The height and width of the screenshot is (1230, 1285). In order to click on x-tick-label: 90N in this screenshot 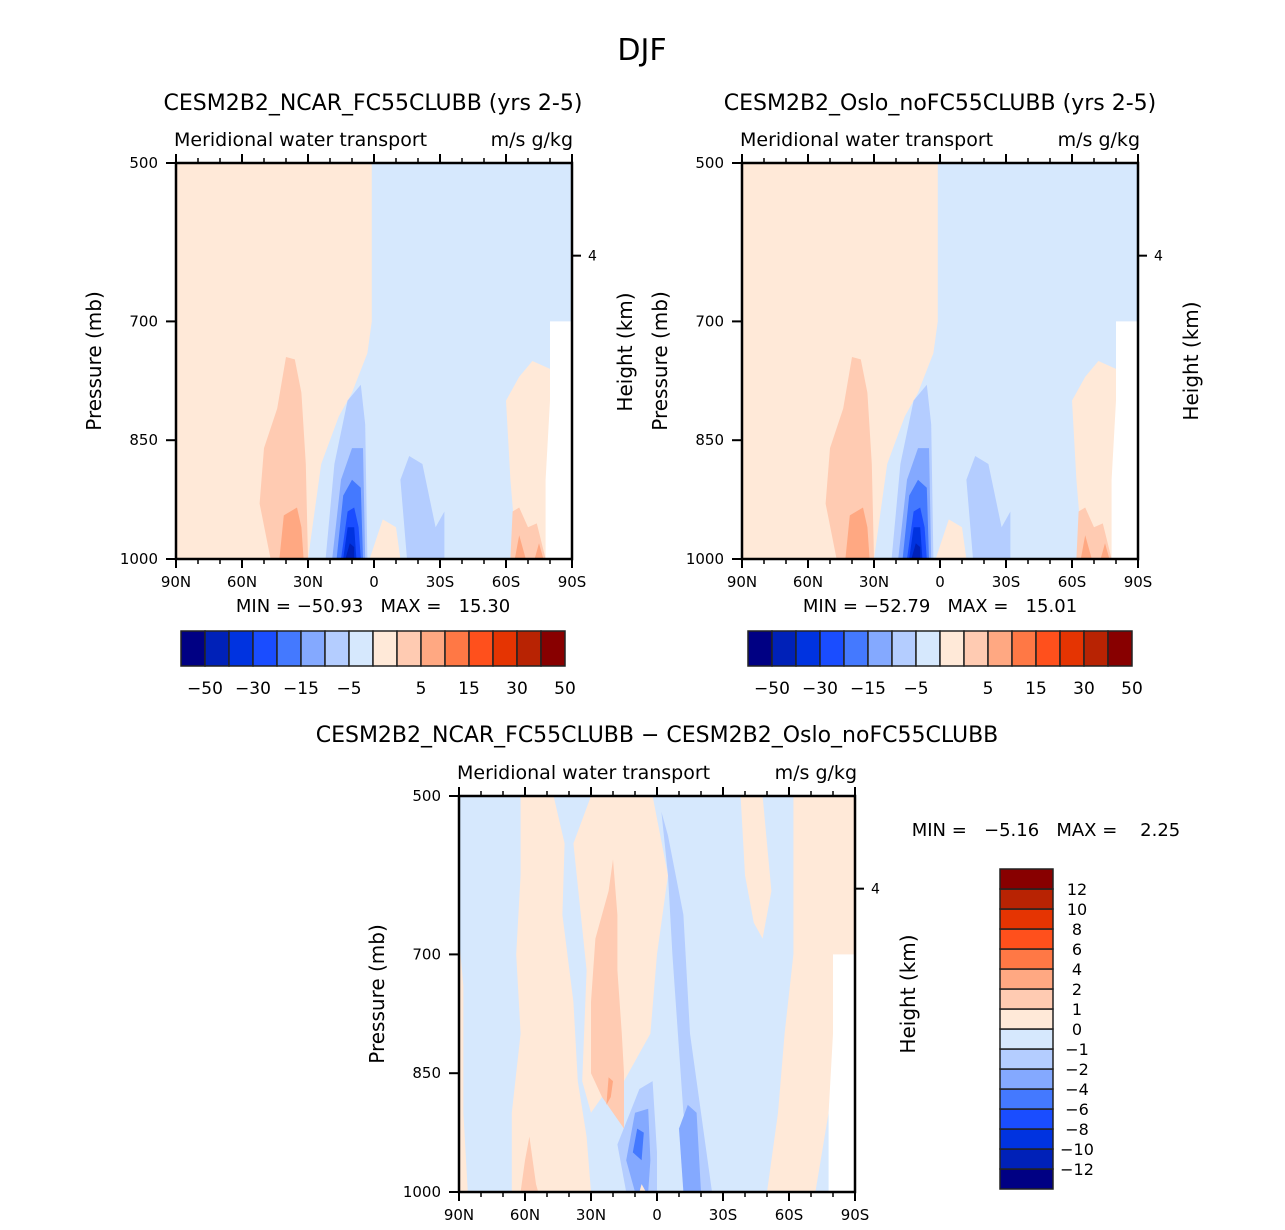, I will do `click(176, 582)`.